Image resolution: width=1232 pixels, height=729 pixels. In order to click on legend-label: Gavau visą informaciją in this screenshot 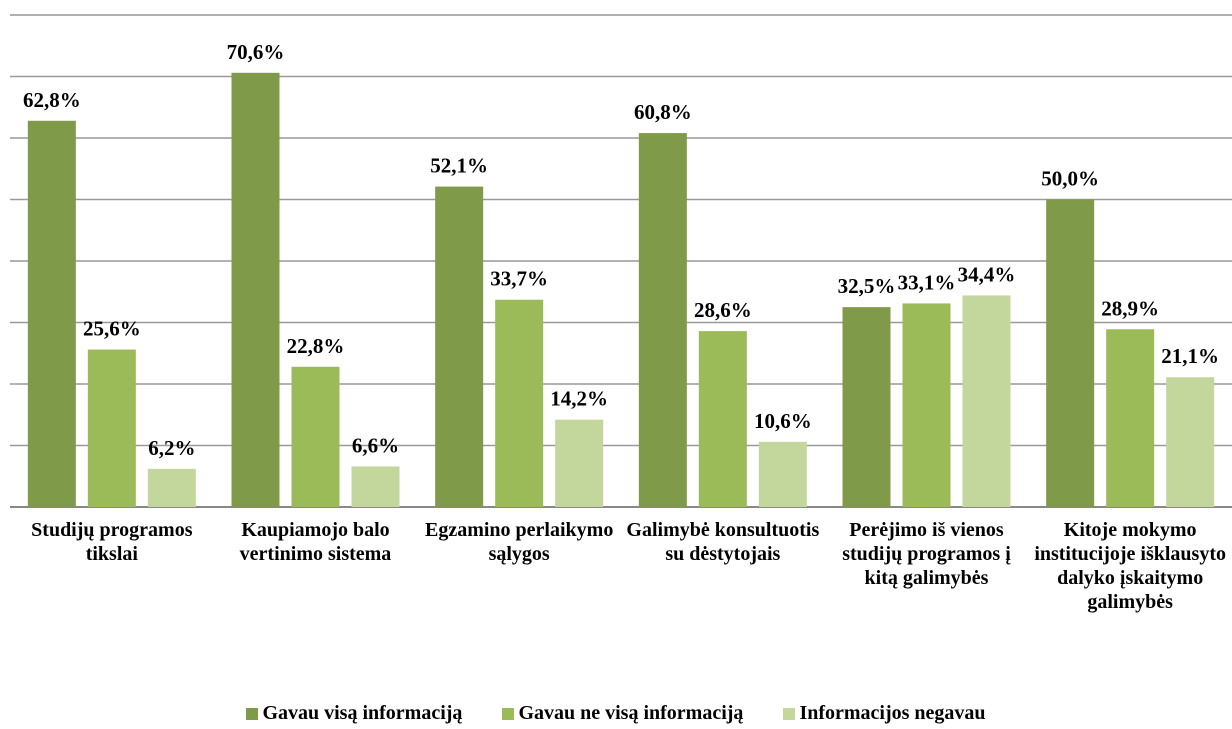, I will do `click(362, 713)`.